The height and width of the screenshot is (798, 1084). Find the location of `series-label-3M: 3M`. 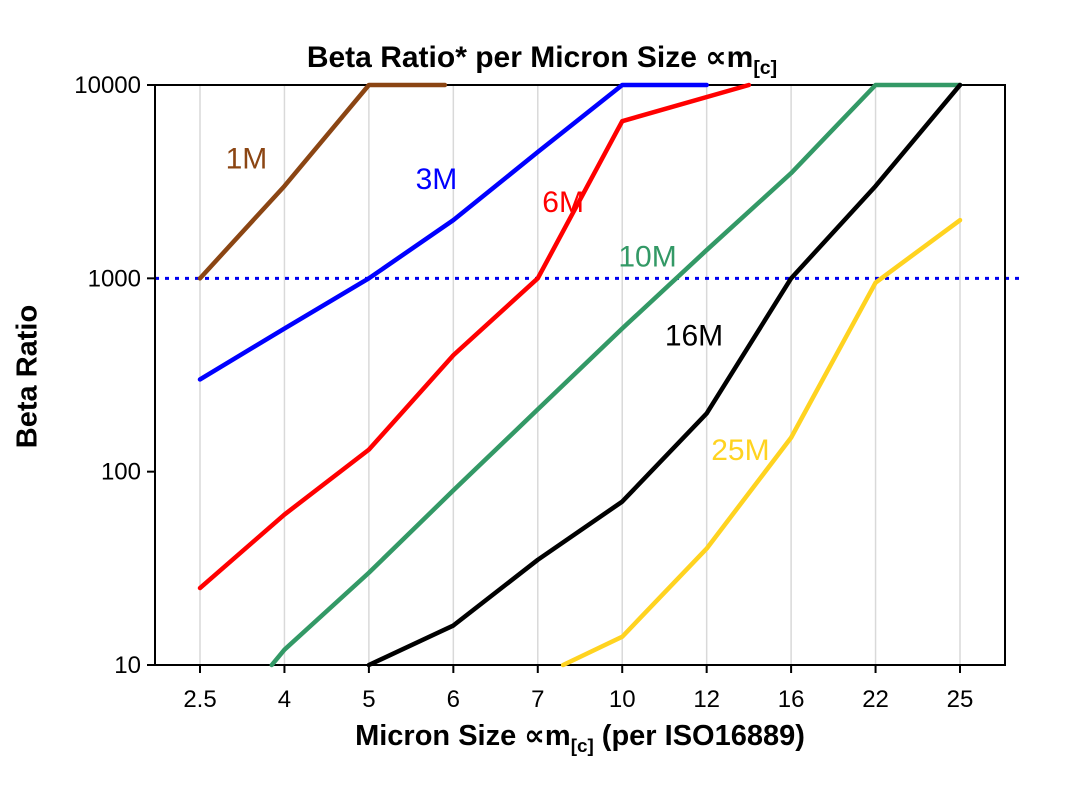

series-label-3M: 3M is located at coordinates (437, 179).